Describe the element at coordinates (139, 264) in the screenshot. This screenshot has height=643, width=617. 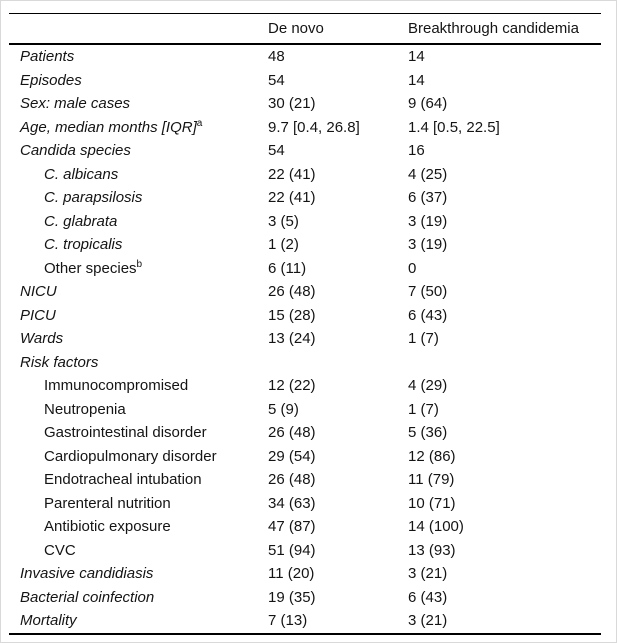
I see `footnote-superscript: b` at that location.